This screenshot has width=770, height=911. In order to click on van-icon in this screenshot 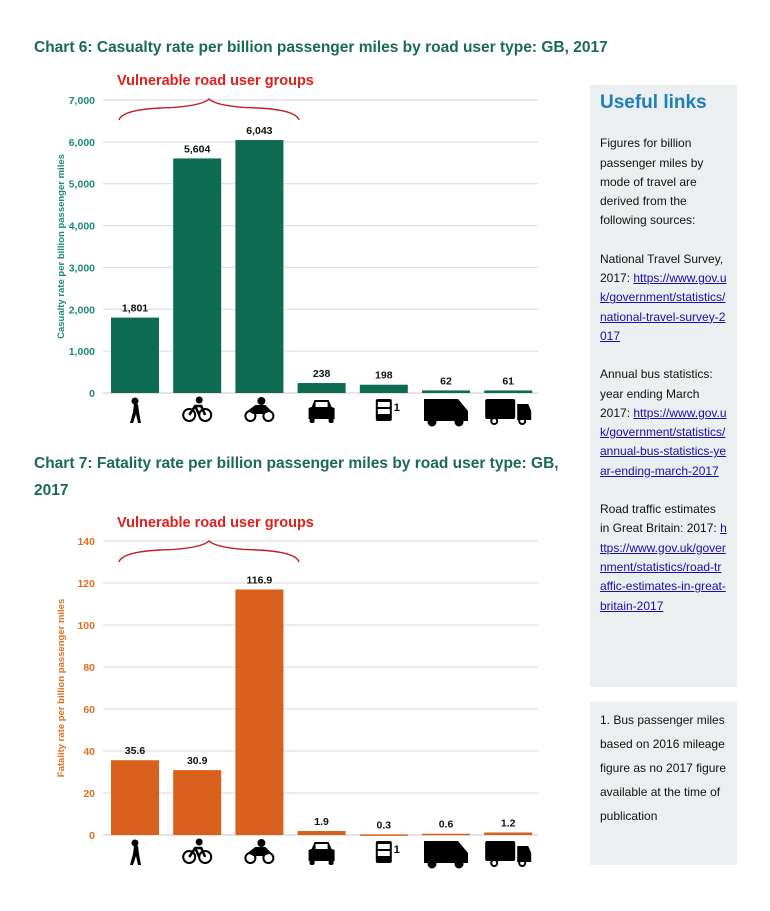, I will do `click(446, 413)`.